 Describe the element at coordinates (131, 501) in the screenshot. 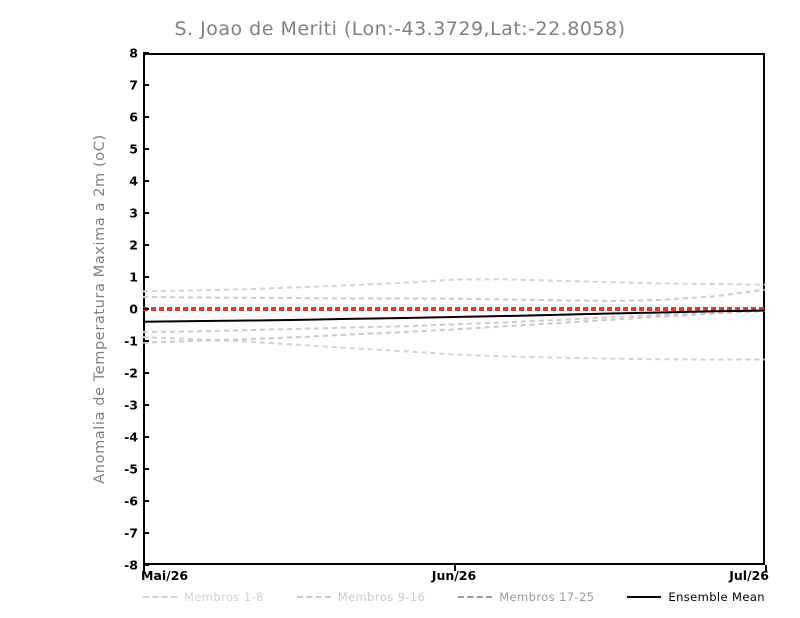

I see `y-tick-label: -6` at that location.